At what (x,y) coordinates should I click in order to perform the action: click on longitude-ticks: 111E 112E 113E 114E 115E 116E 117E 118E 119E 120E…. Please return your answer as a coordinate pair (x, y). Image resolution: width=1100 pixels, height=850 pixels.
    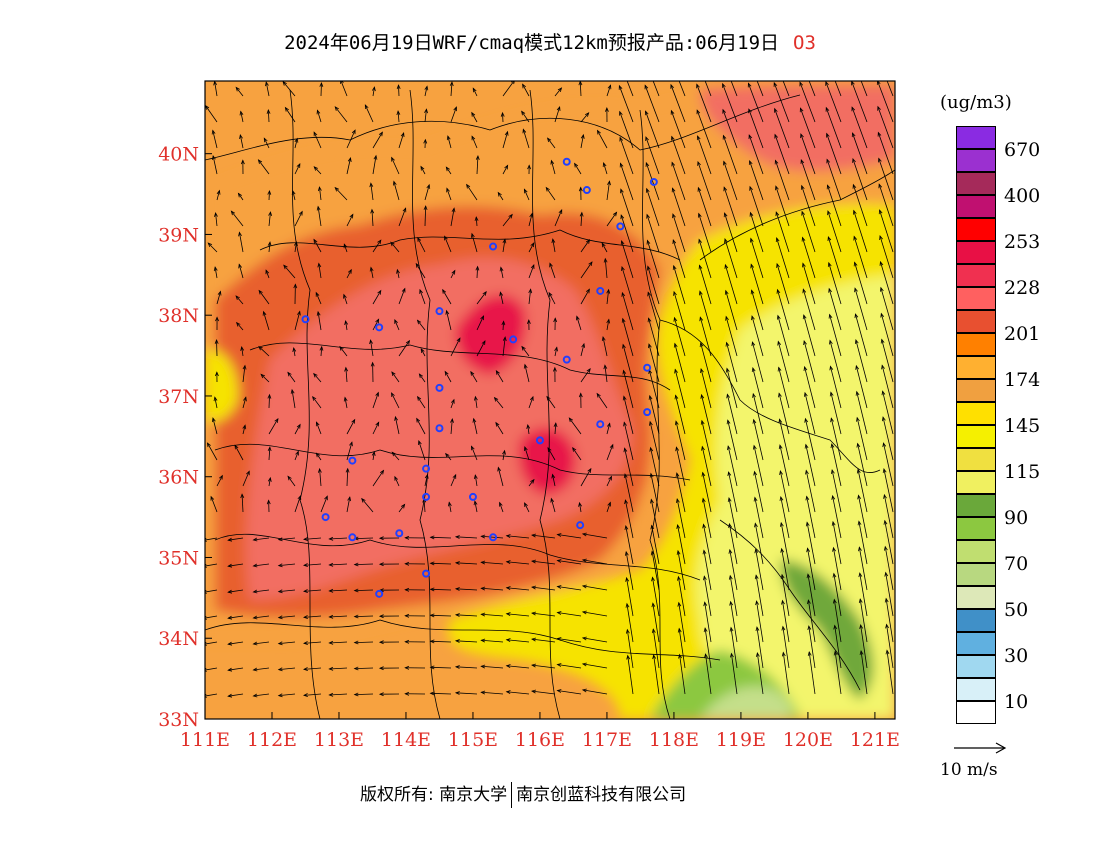
    Looking at the image, I should click on (540, 731).